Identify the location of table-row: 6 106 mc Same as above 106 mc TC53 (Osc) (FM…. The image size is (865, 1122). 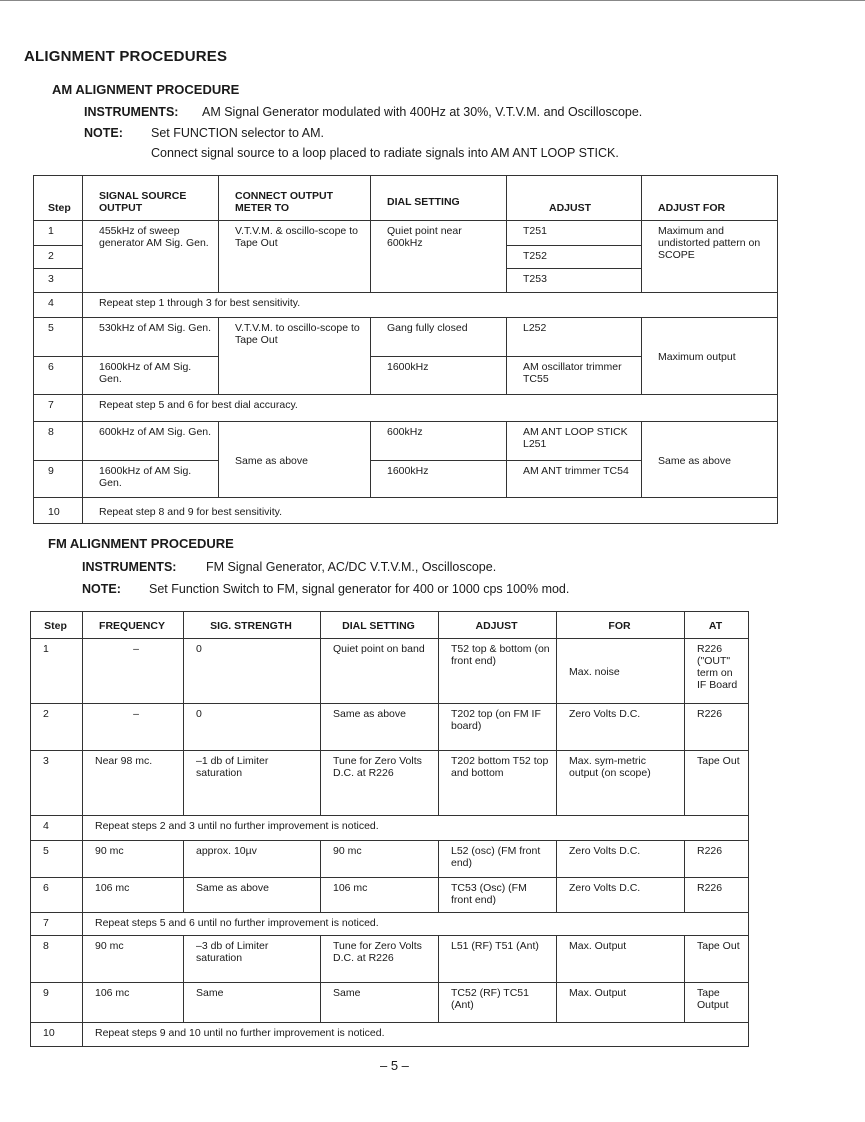
(389, 895).